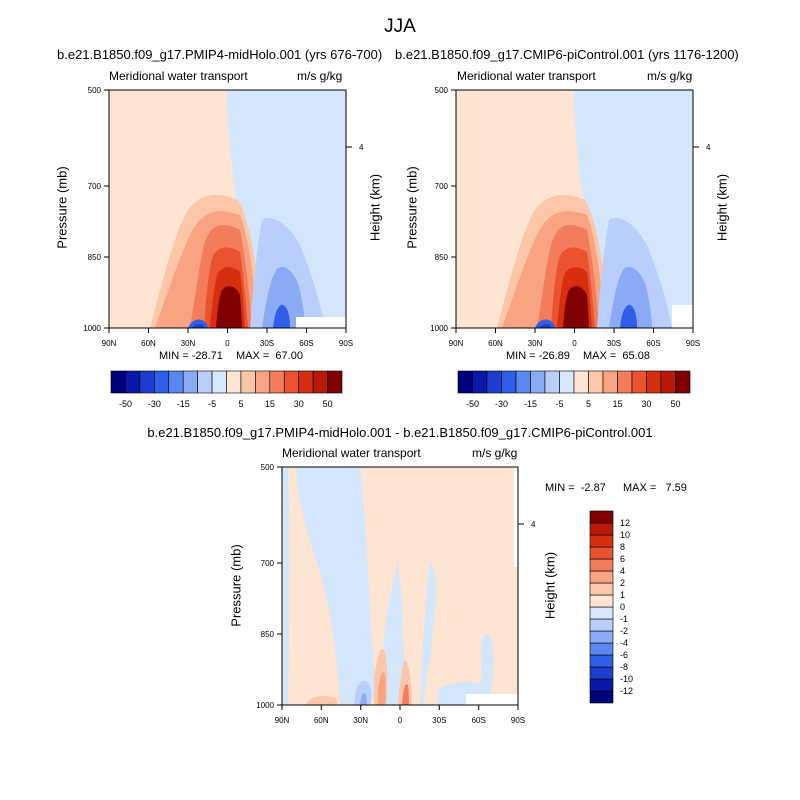 The image size is (800, 800). What do you see at coordinates (282, 720) in the screenshot?
I see `panel-diff-xtick: 90N` at bounding box center [282, 720].